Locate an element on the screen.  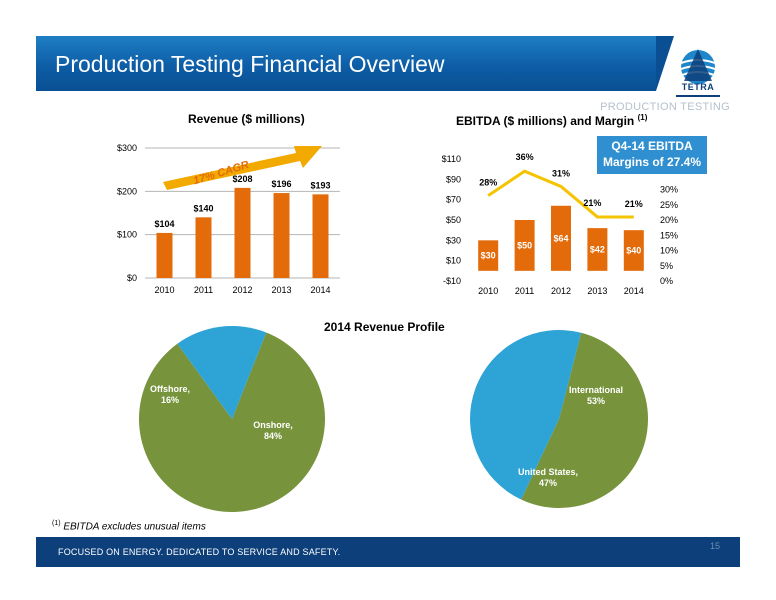
ebitda-chart-title: EBITDA ($ millions) and Margin (1) is located at coordinates (551, 120).